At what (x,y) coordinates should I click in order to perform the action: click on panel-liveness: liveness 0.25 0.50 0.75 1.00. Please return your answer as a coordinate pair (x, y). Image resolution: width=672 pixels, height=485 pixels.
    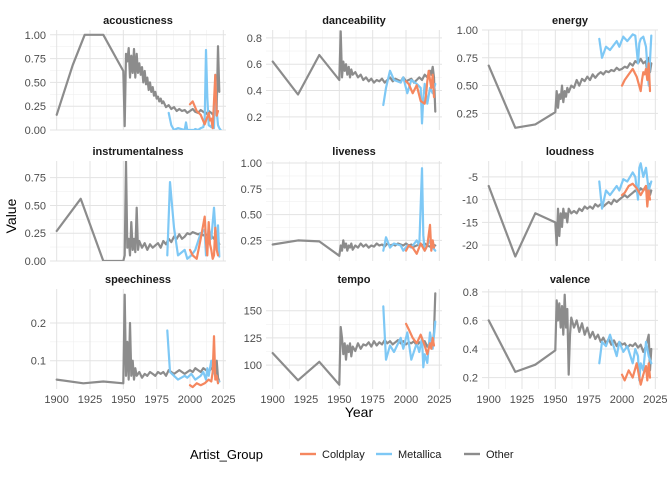
    Looking at the image, I should click on (341, 203).